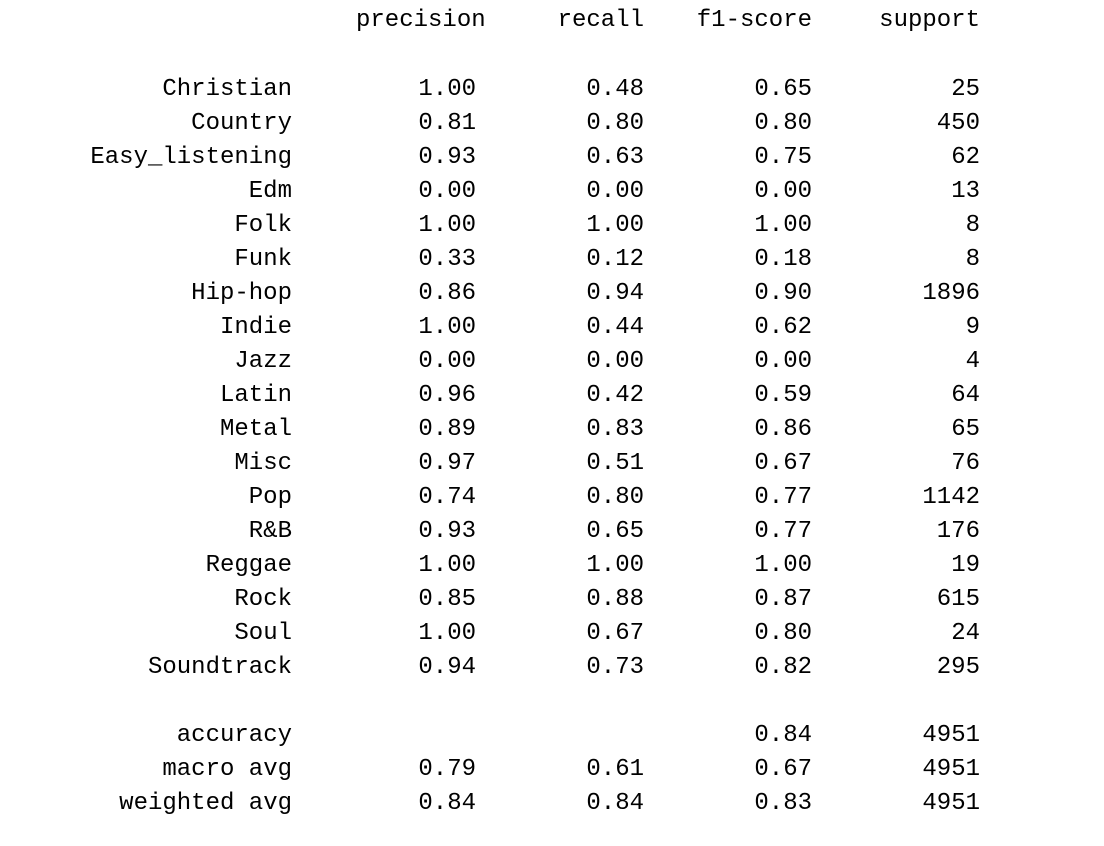 This screenshot has height=846, width=1104. I want to click on row-precision: 0.97, so click(447, 463).